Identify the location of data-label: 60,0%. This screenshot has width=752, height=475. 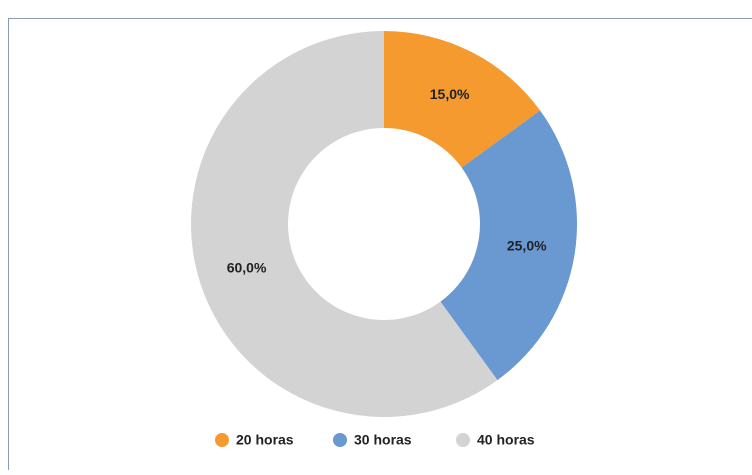
(247, 267).